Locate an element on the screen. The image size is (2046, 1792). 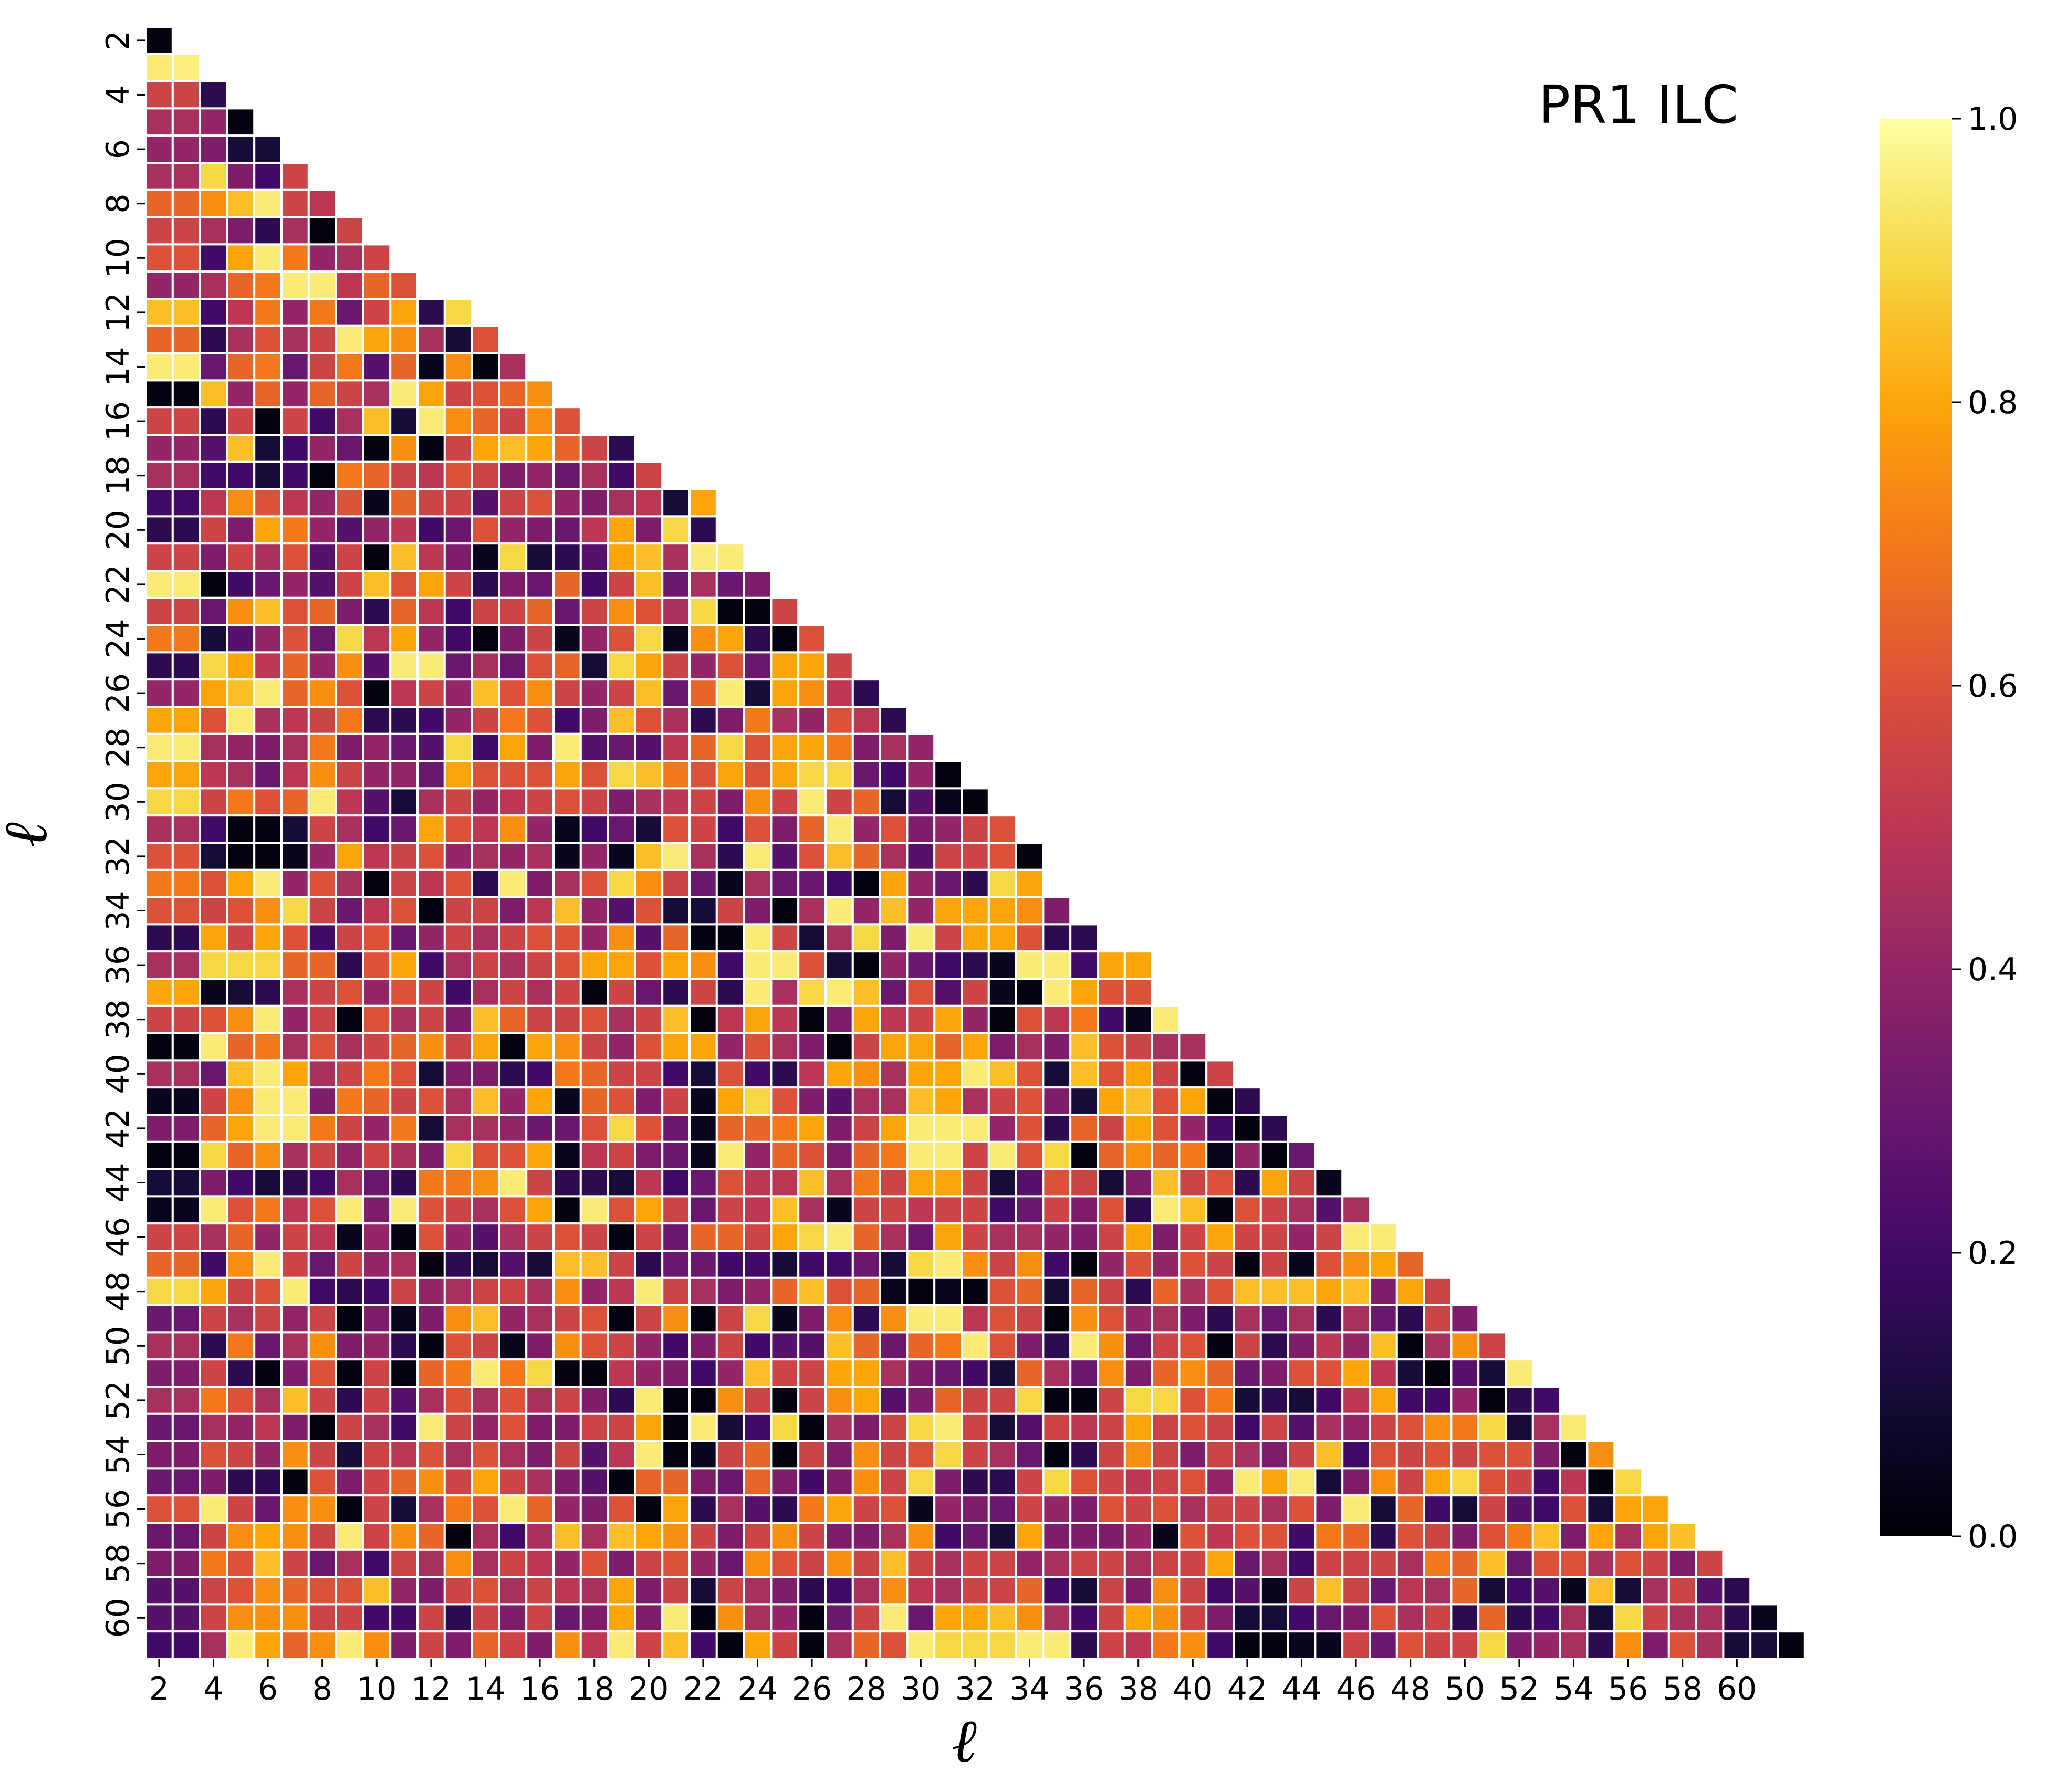
colorbar-tick-label: 0.2 is located at coordinates (1993, 1253).